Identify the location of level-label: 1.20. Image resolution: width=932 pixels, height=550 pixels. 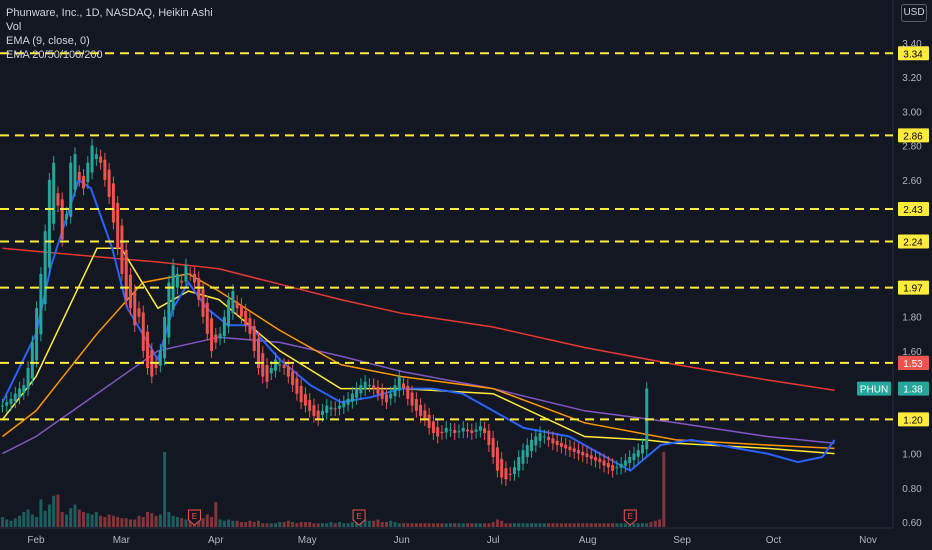
(913, 420).